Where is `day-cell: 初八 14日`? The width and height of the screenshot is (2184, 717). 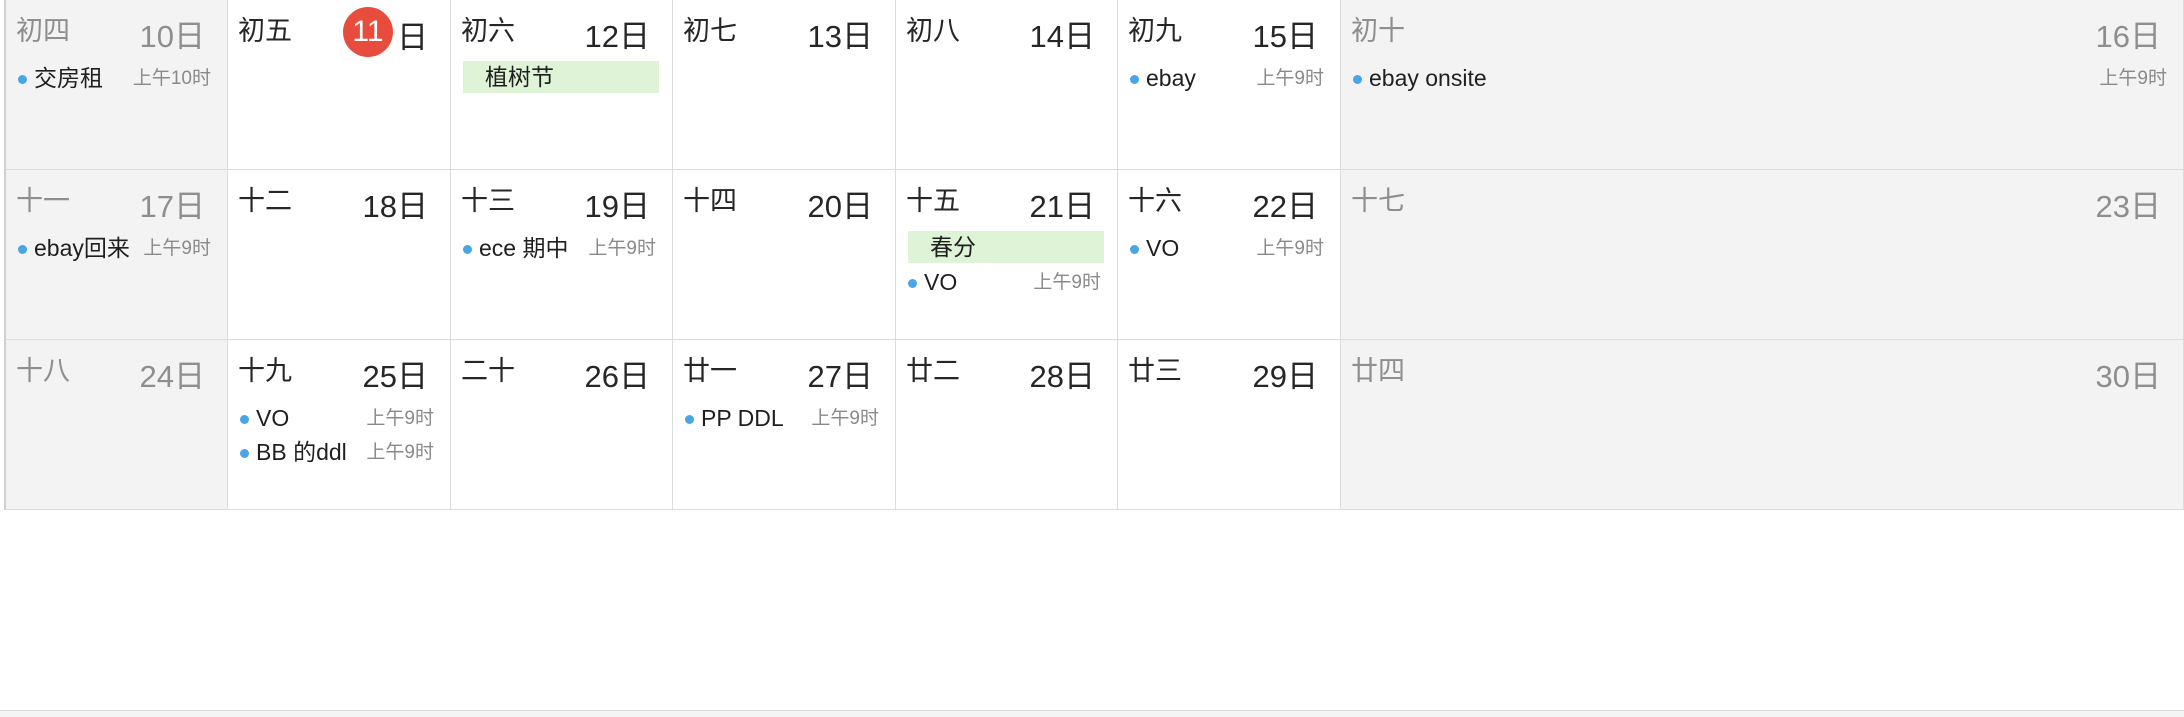 day-cell: 初八 14日 is located at coordinates (1007, 85).